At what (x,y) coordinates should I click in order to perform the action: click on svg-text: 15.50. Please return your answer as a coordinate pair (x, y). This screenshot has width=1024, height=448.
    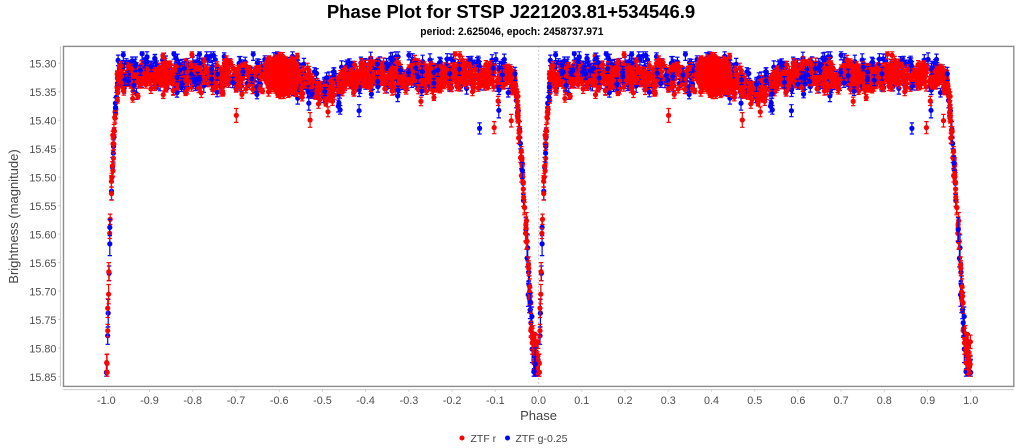
    Looking at the image, I should click on (42, 179).